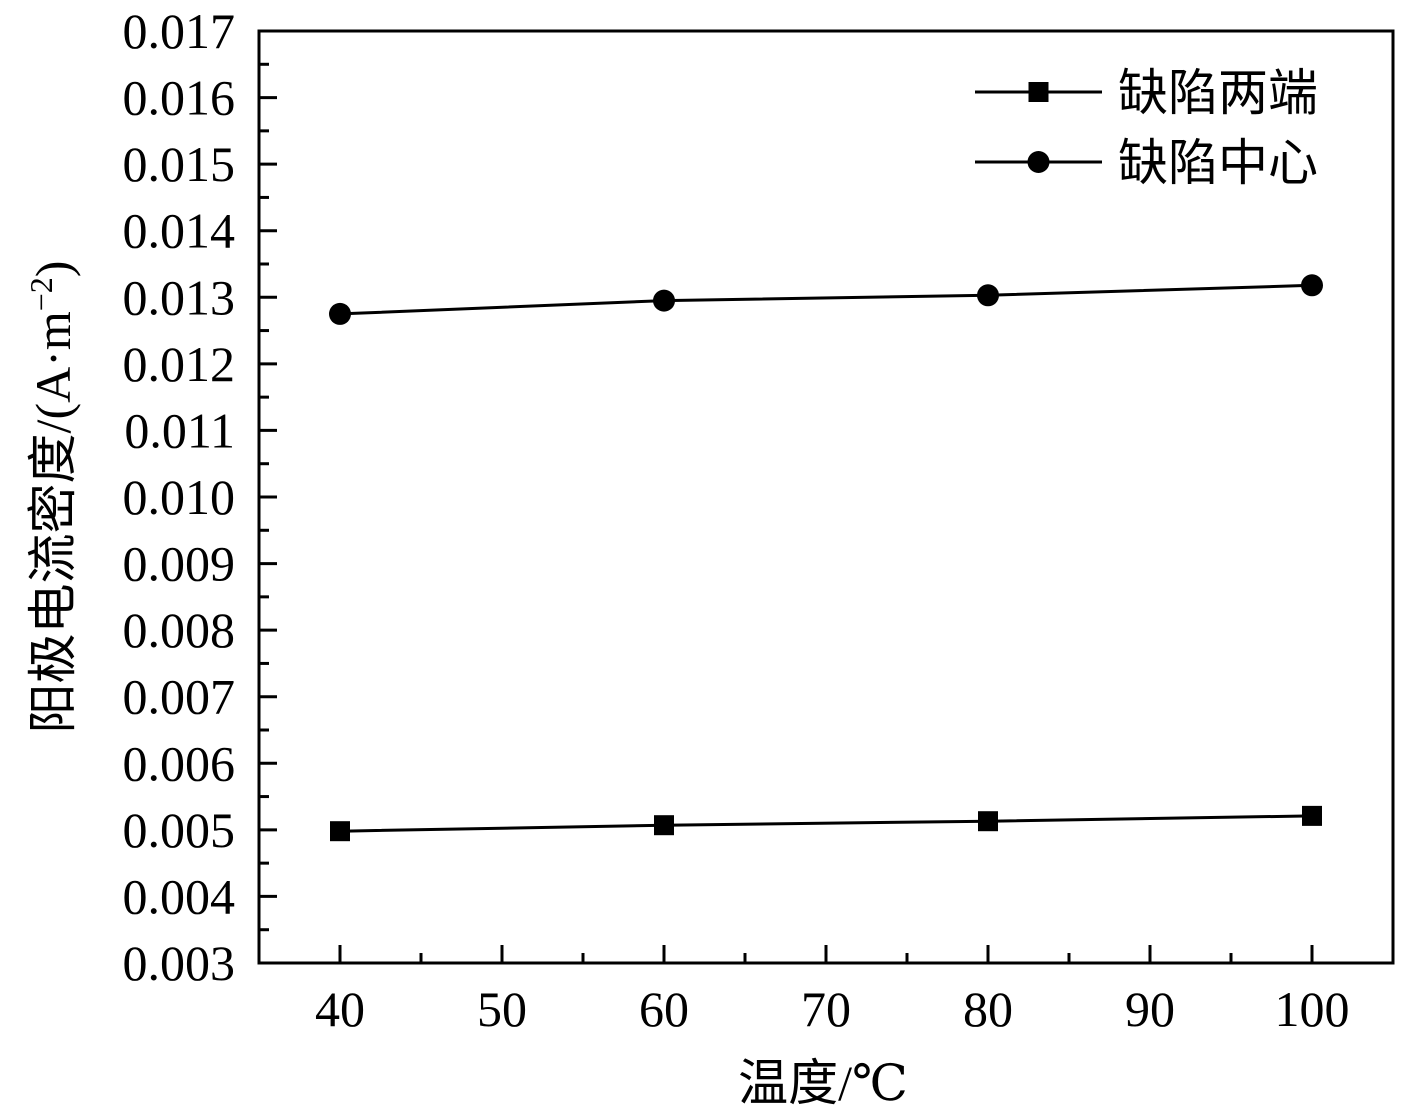  I want to click on x-tick-label: 80, so click(988, 1009).